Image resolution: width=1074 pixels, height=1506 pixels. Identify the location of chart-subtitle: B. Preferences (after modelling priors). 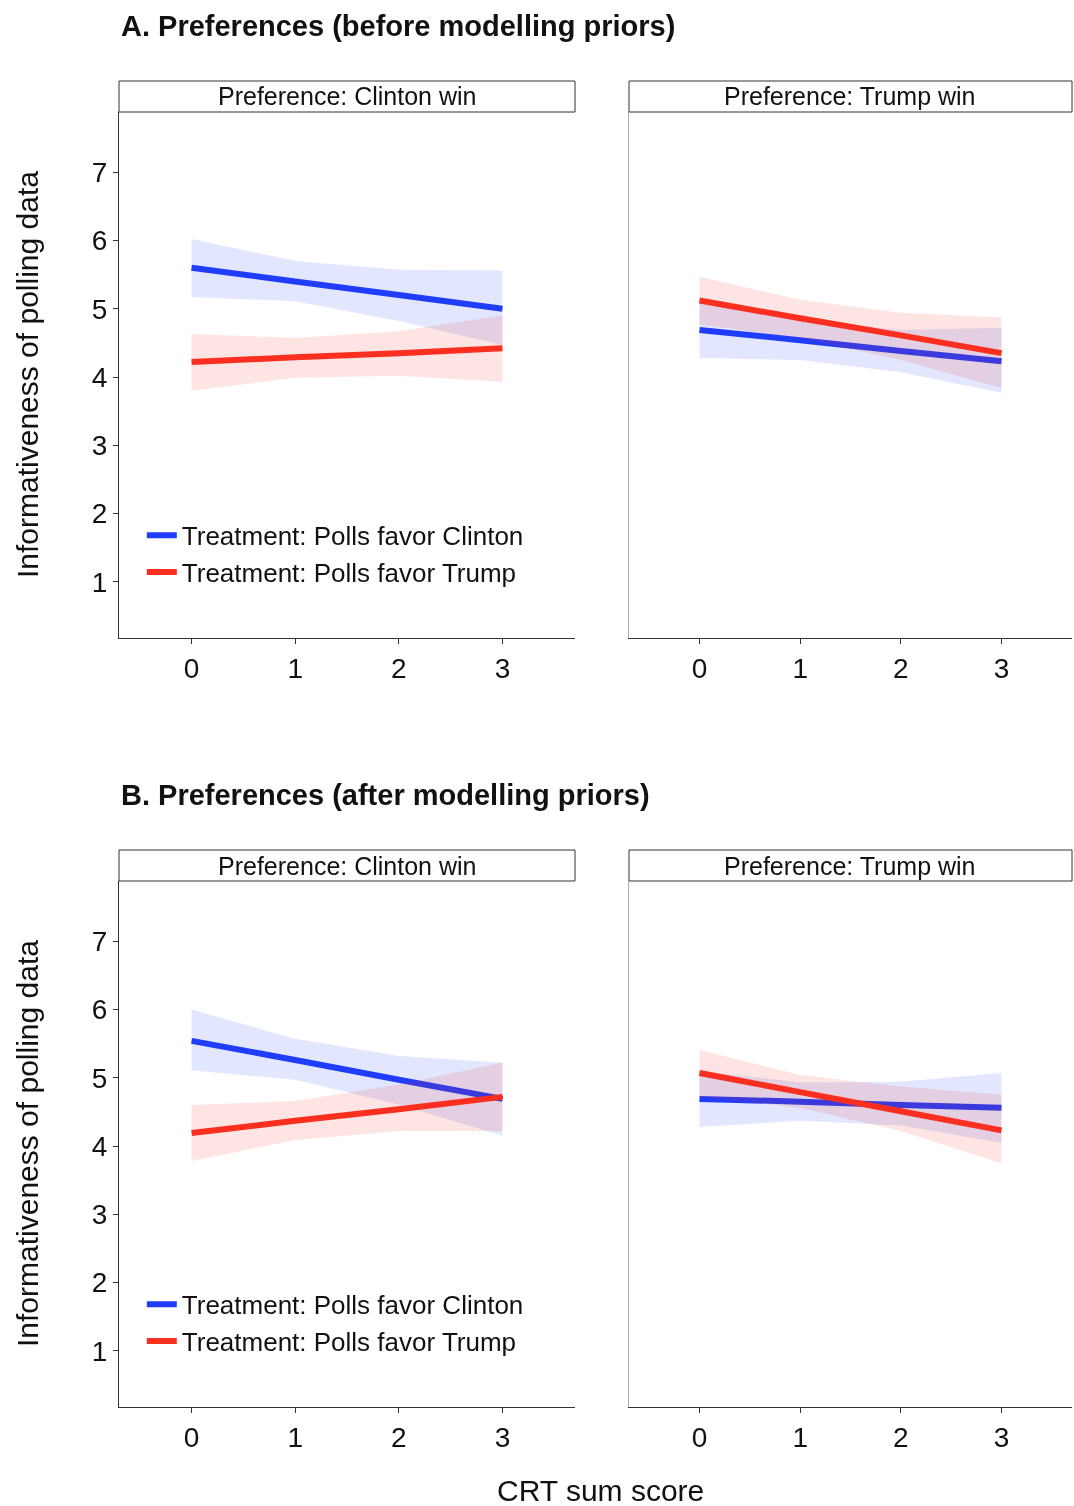
(385, 795).